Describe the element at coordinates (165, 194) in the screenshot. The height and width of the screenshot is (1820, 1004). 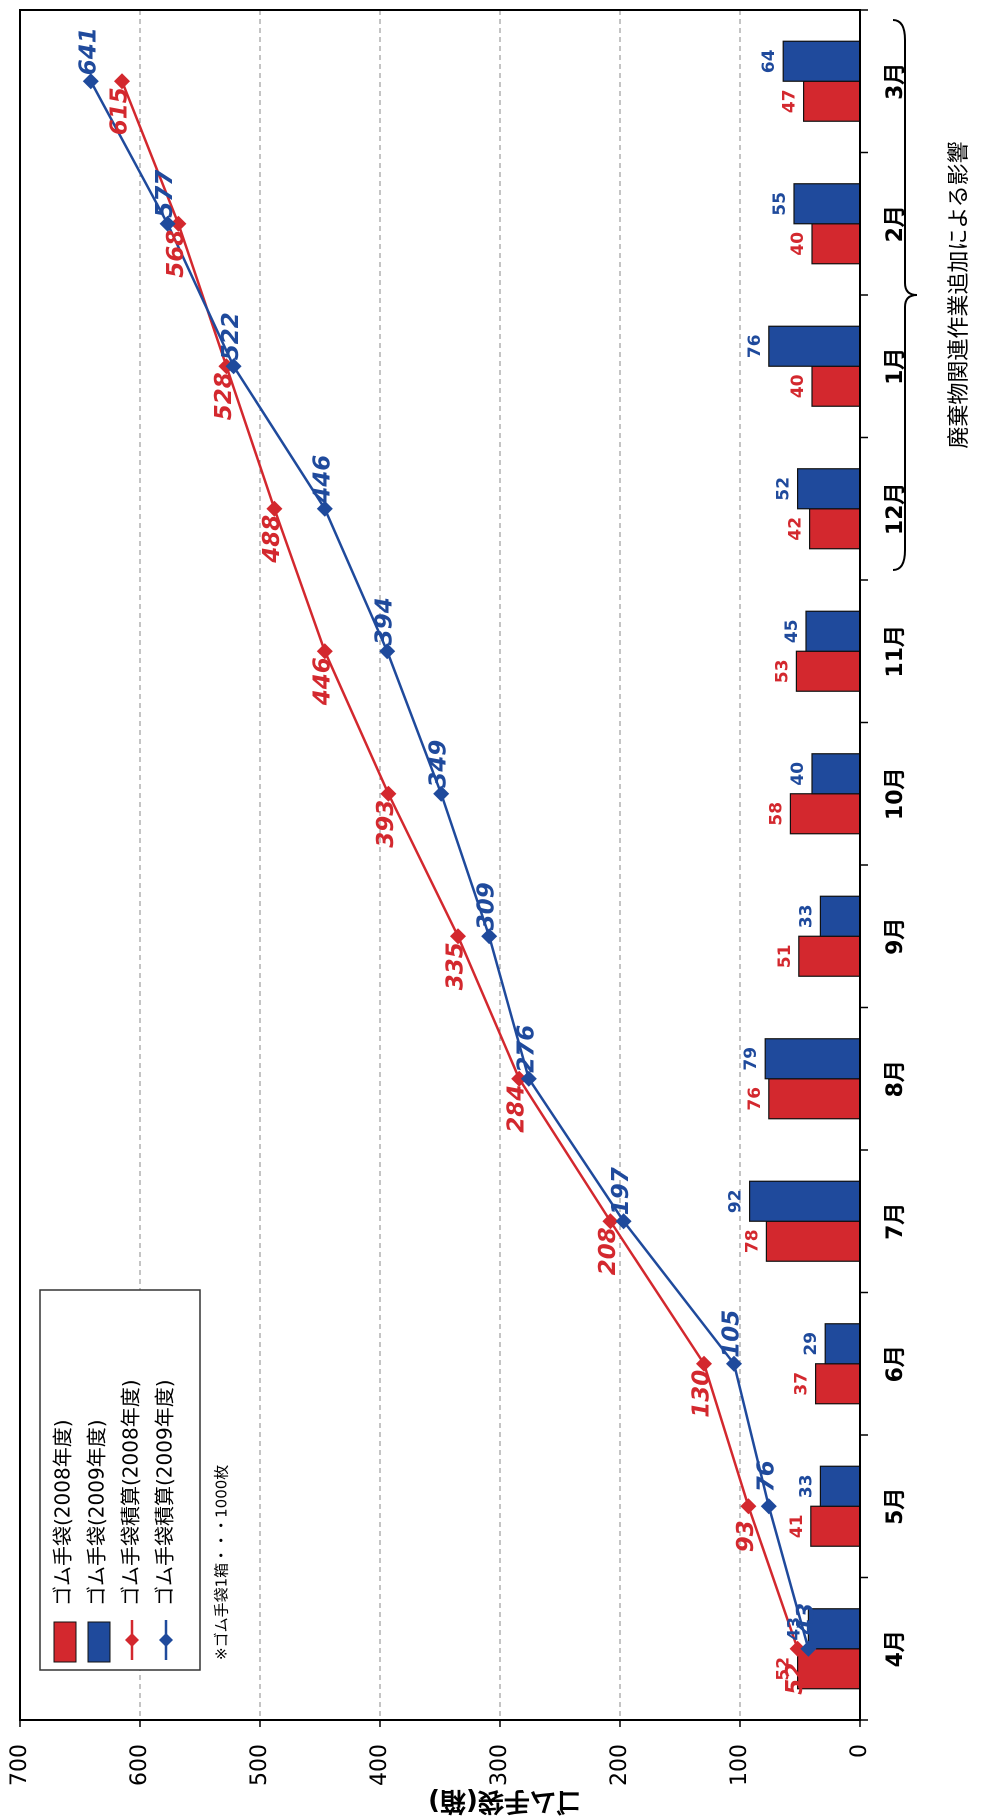
I see `cumulative-value-label: 577` at that location.